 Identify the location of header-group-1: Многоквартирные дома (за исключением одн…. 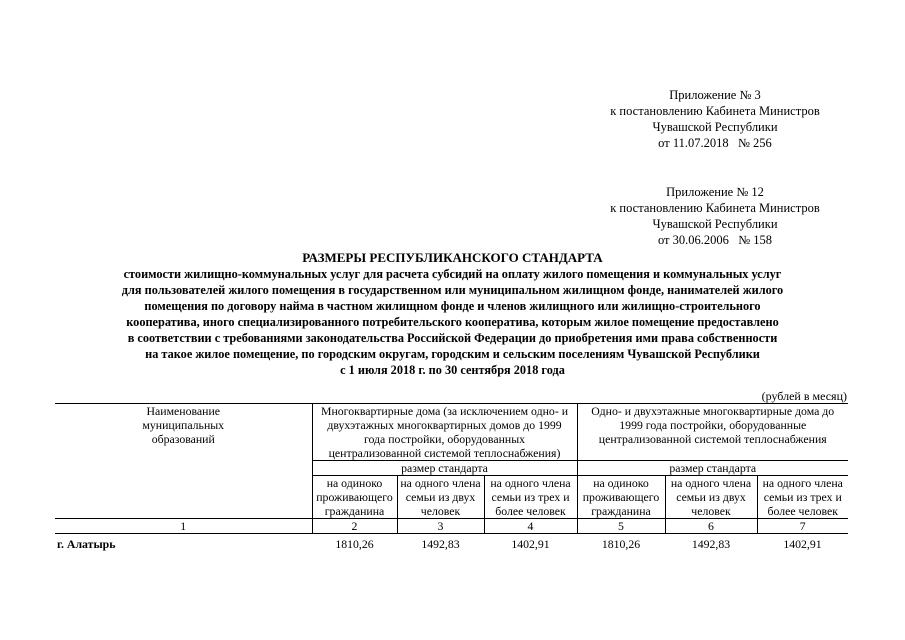
(444, 432).